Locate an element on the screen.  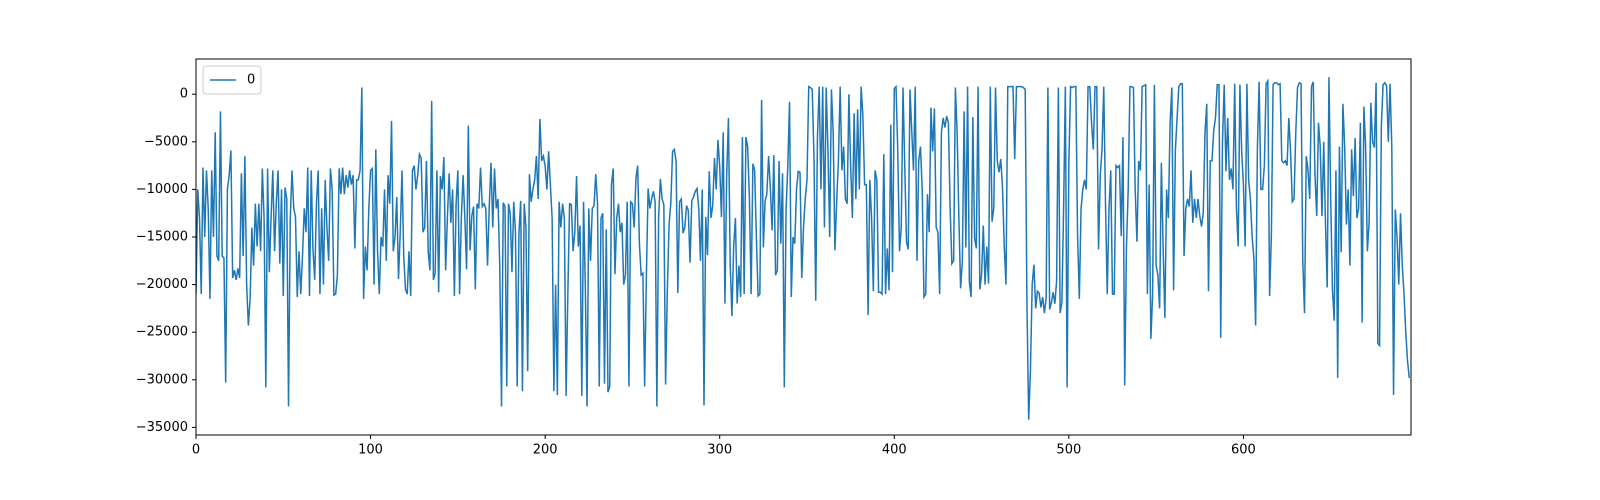
y-tick-label: 0 is located at coordinates (184, 94).